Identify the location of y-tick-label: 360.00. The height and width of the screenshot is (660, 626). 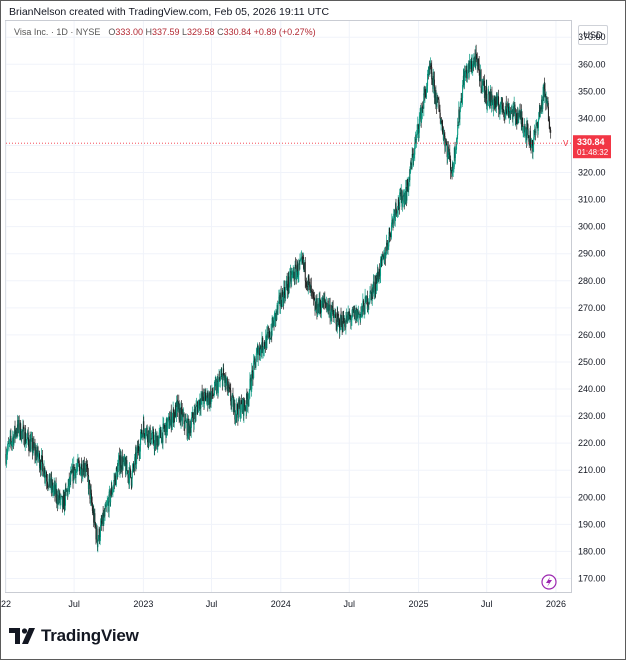
(592, 64).